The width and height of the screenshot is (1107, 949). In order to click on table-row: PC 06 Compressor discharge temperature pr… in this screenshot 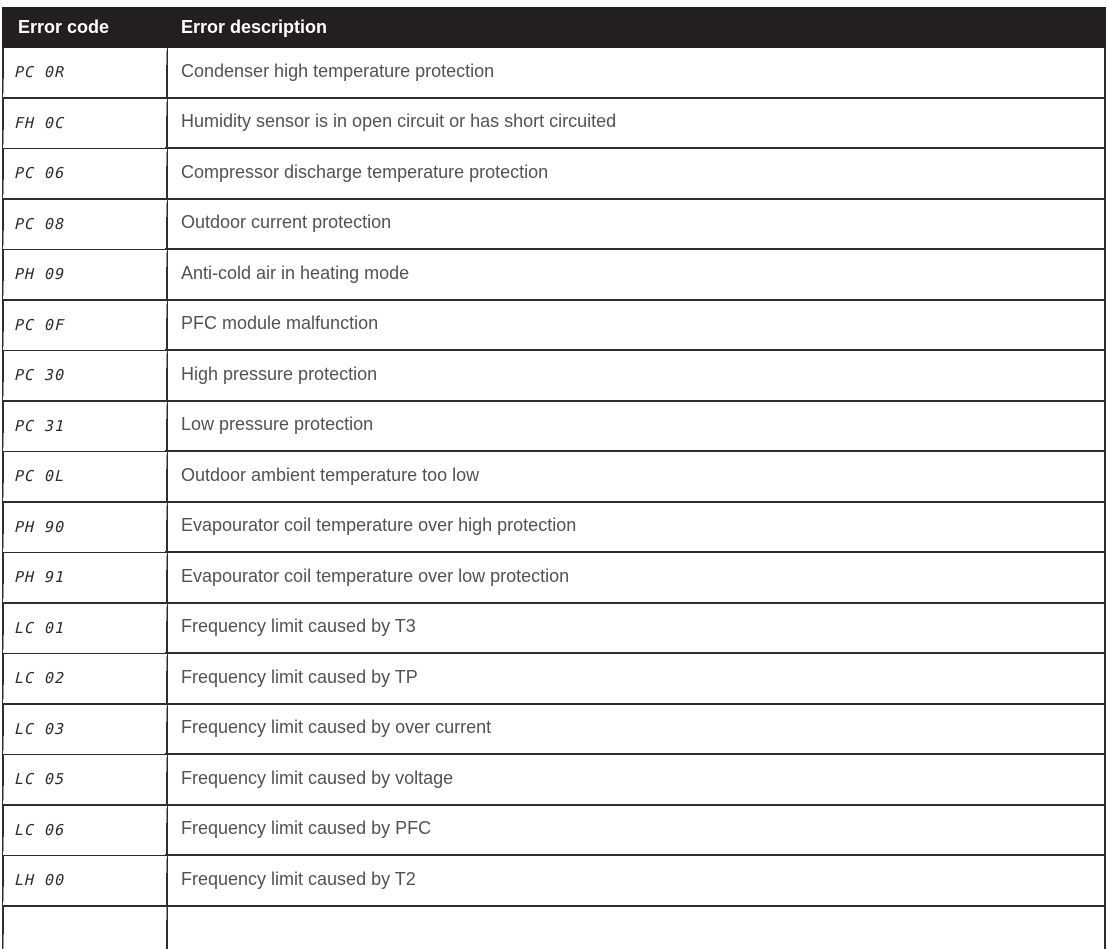, I will do `click(554, 173)`.